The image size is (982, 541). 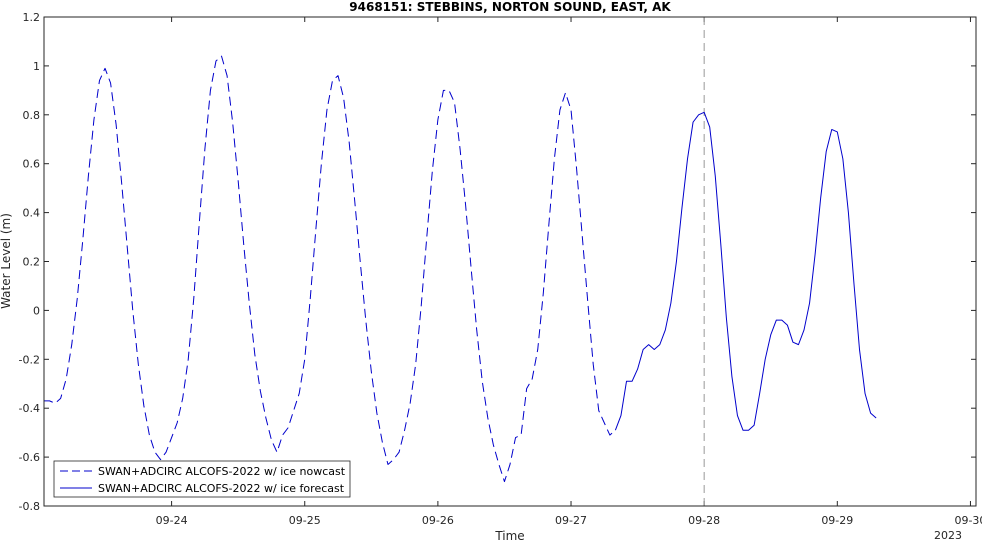 I want to click on x-tick-label: 09-24, so click(x=172, y=520).